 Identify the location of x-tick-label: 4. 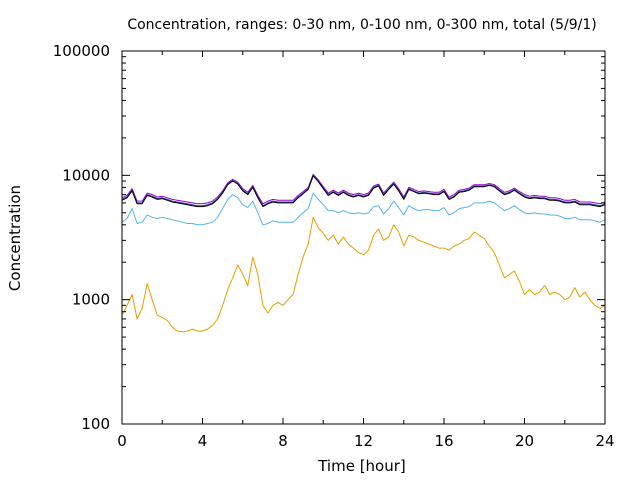
(203, 441).